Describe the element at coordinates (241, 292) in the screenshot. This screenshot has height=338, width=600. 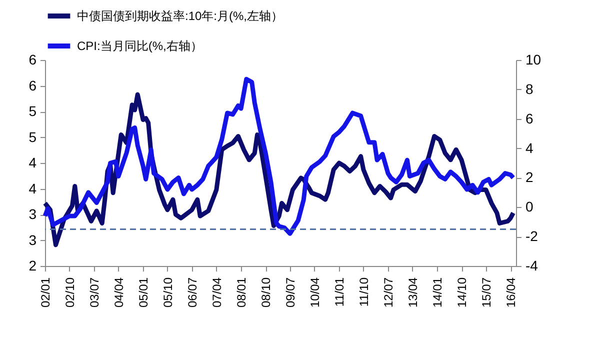
I see `x-tick-label: 08/01` at that location.